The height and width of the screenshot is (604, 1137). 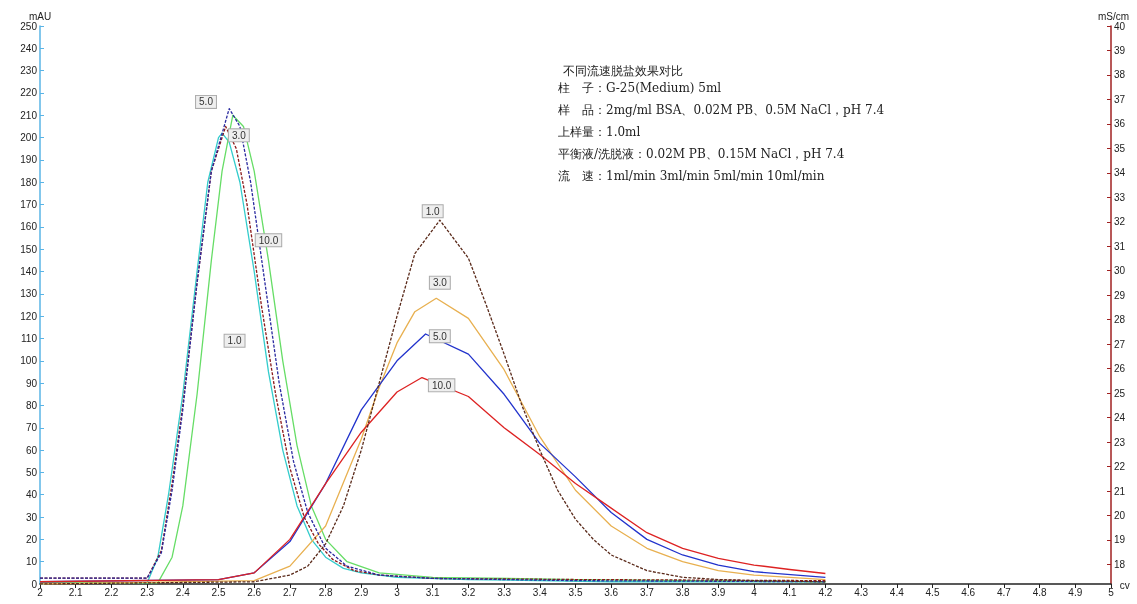 What do you see at coordinates (1120, 271) in the screenshot?
I see `y2-tick-label: 30` at bounding box center [1120, 271].